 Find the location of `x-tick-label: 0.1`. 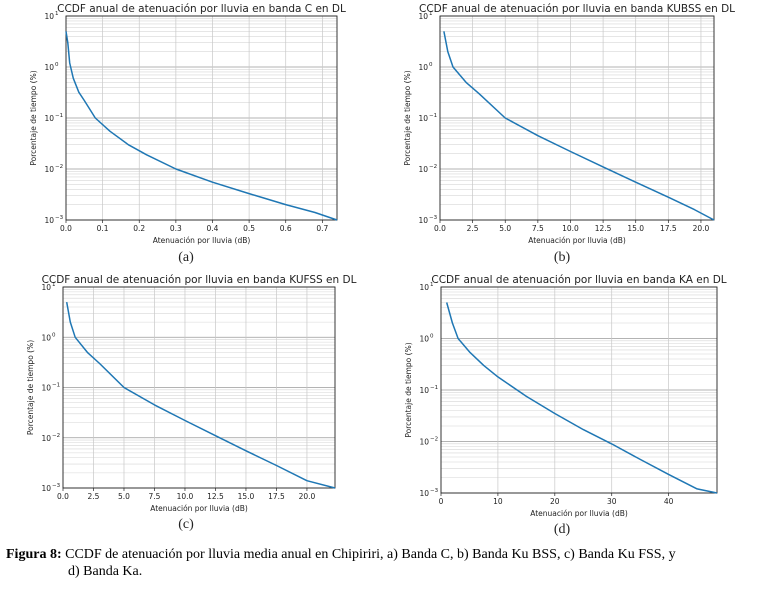

x-tick-label: 0.1 is located at coordinates (103, 228).